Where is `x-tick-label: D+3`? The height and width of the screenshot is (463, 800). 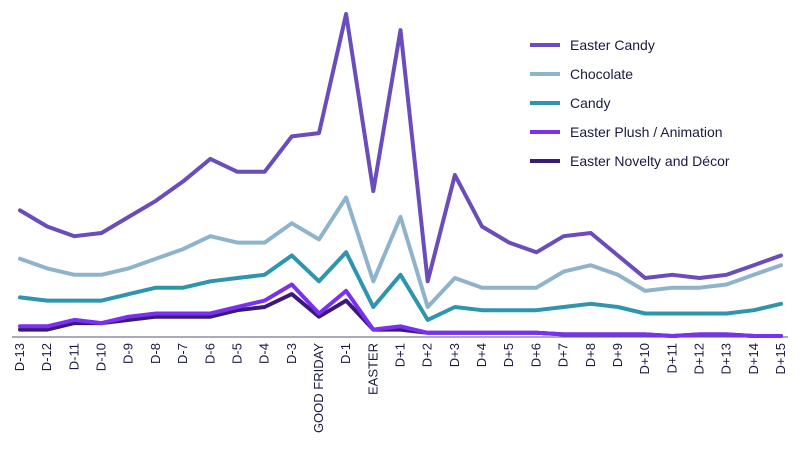 x-tick-label: D+3 is located at coordinates (454, 355).